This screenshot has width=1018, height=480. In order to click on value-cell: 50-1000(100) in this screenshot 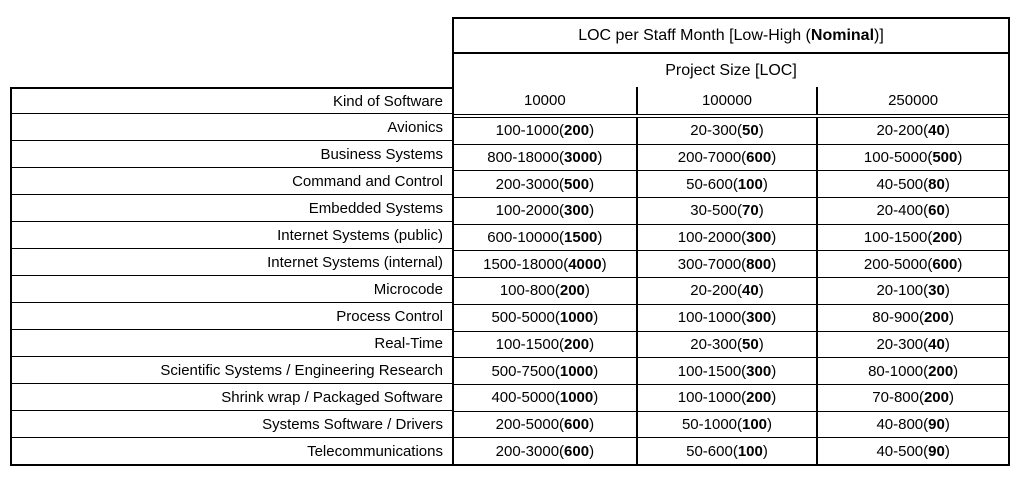, I will do `click(726, 424)`.